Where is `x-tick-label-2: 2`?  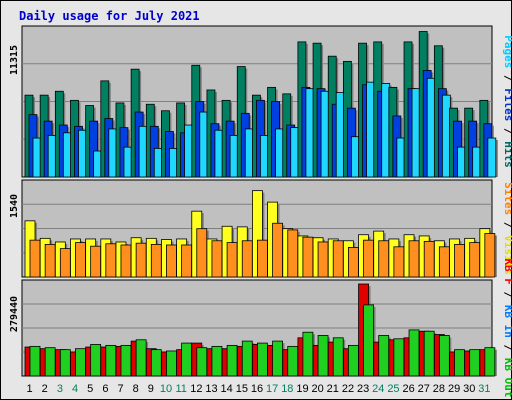
x-tick-label-2: 2 is located at coordinates (45, 389).